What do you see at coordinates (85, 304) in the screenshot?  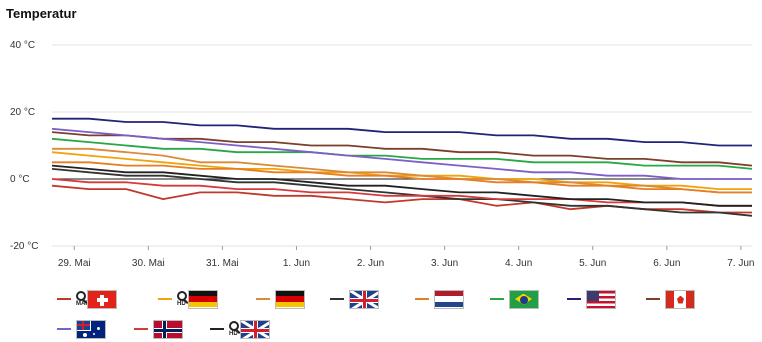 I see `badge-text: MAPS` at bounding box center [85, 304].